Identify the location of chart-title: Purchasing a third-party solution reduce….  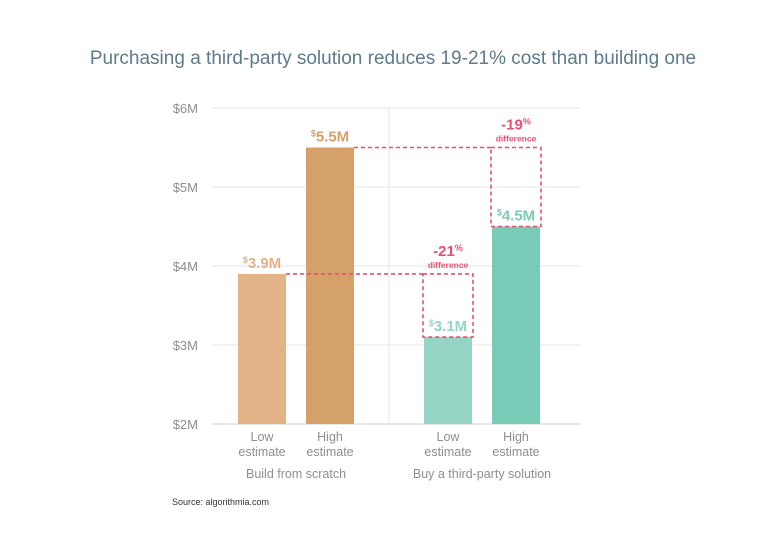
(393, 58).